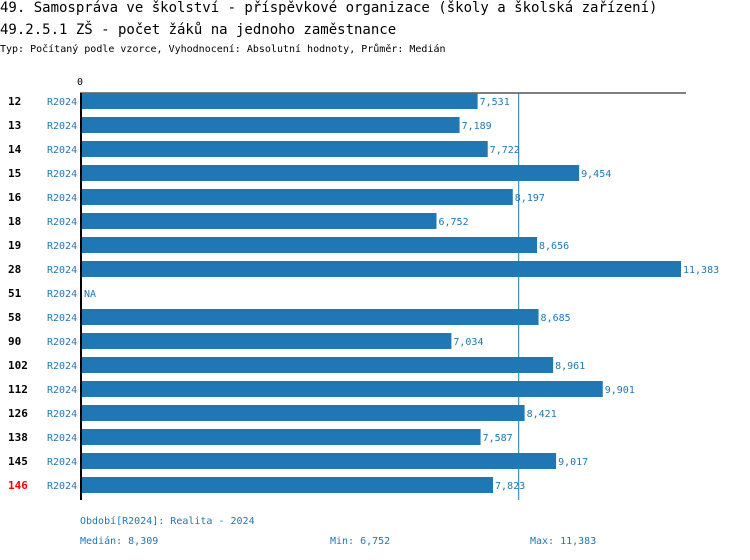 The image size is (750, 560). Describe the element at coordinates (119, 541) in the screenshot. I see `median-stat: Medián: 8,309` at that location.